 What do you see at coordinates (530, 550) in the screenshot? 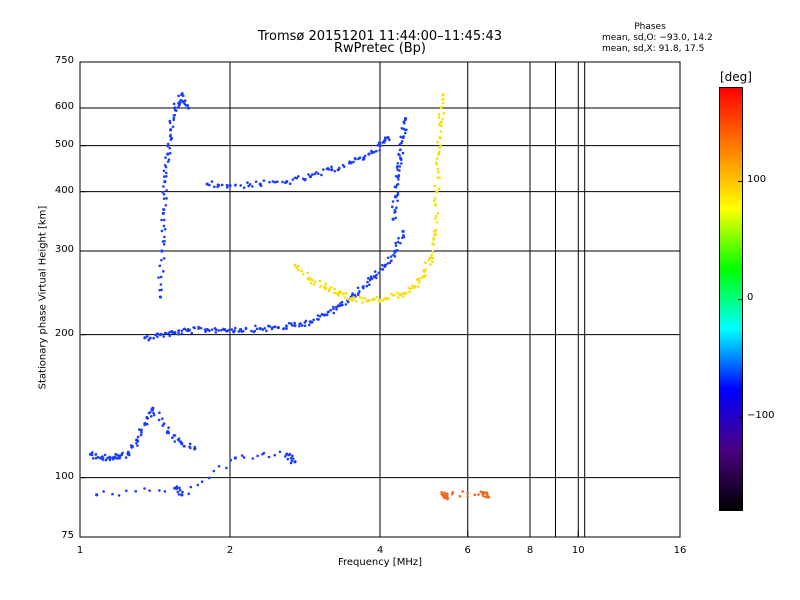
I see `x-tick-label: 8` at bounding box center [530, 550].